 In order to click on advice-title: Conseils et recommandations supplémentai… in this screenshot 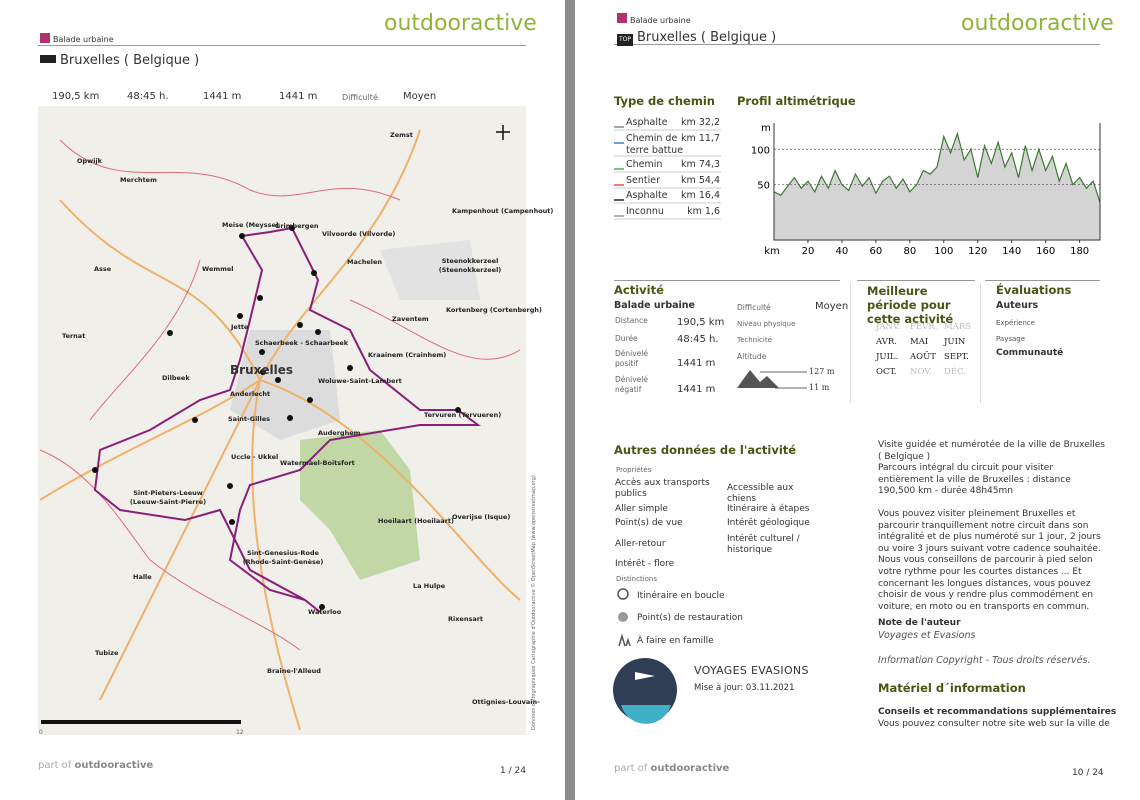, I will do `click(997, 712)`.